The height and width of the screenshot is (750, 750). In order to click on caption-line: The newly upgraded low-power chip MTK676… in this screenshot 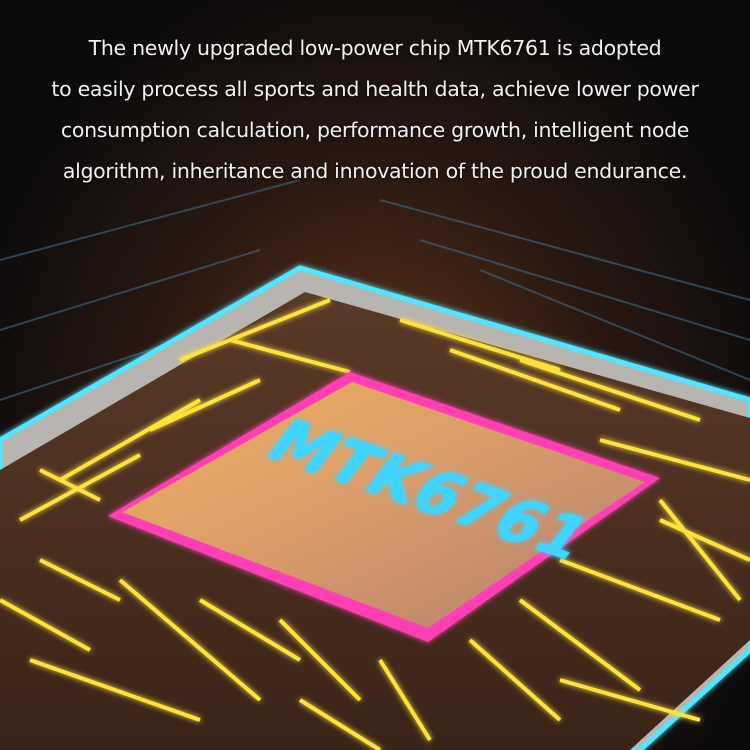, I will do `click(375, 48)`.